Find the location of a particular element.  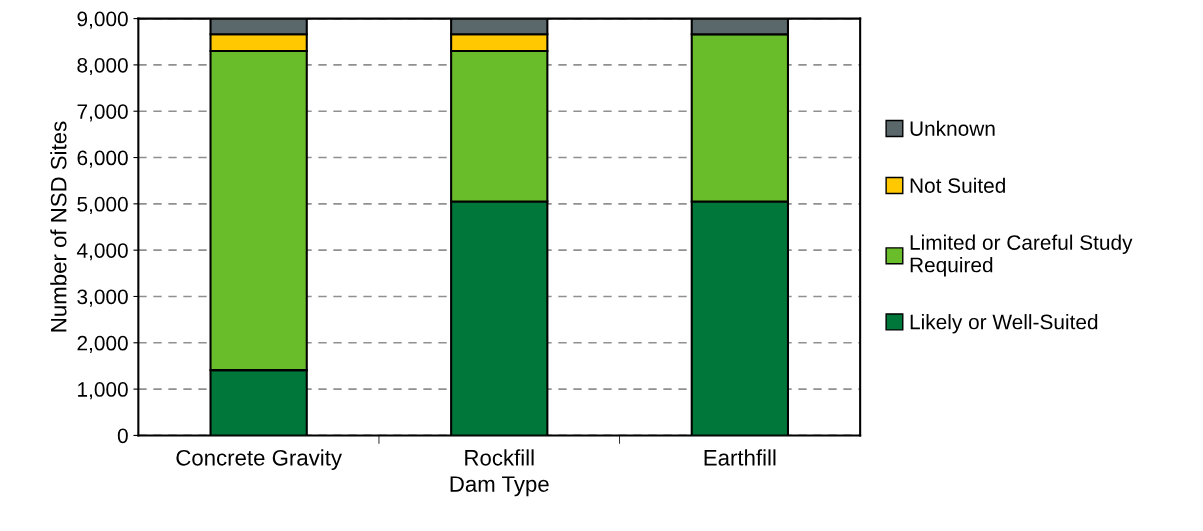

x-tick-label: Concrete Gravity is located at coordinates (259, 460).